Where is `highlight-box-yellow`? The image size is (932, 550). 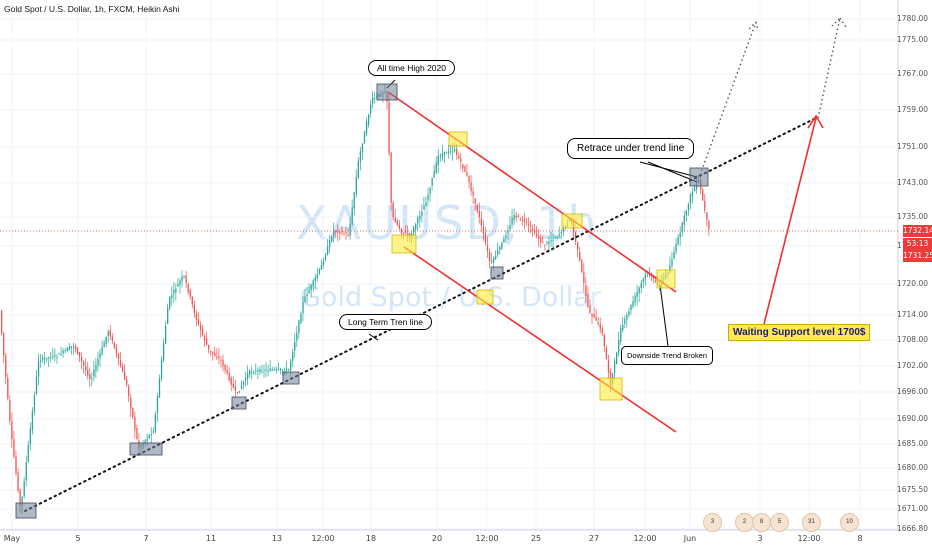
highlight-box-yellow is located at coordinates (666, 279).